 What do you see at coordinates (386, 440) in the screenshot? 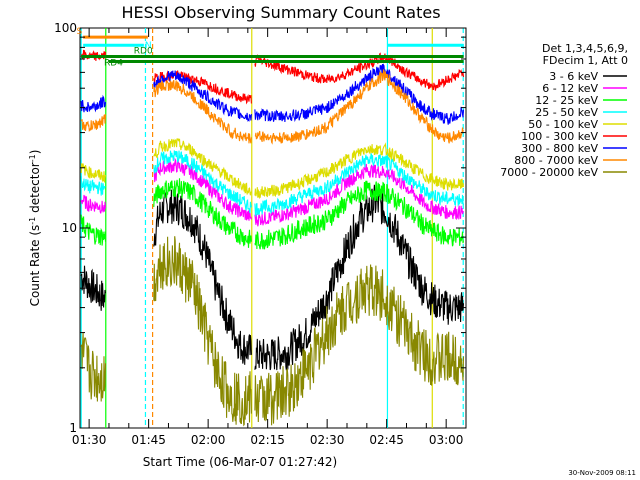
I see `x-tick-label: 02:45` at bounding box center [386, 440].